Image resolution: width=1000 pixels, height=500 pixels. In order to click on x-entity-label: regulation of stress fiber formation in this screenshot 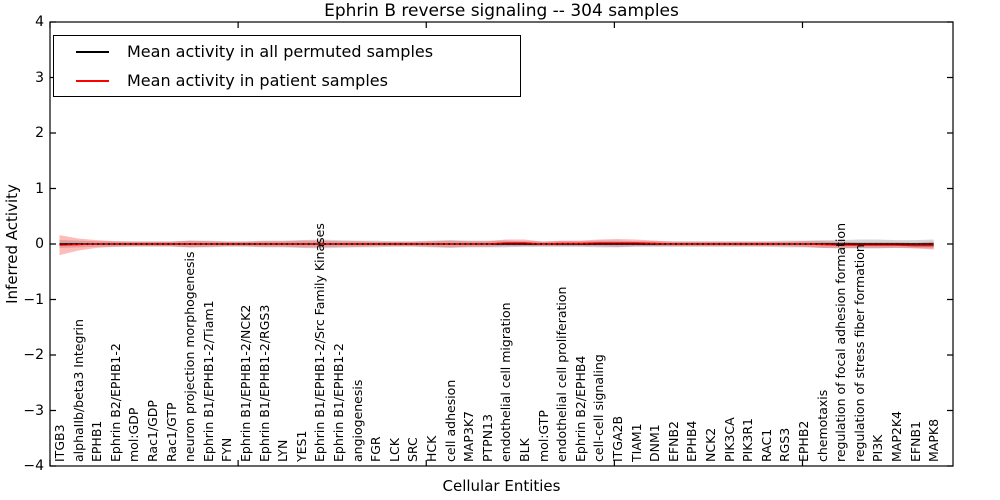, I will do `click(859, 353)`.